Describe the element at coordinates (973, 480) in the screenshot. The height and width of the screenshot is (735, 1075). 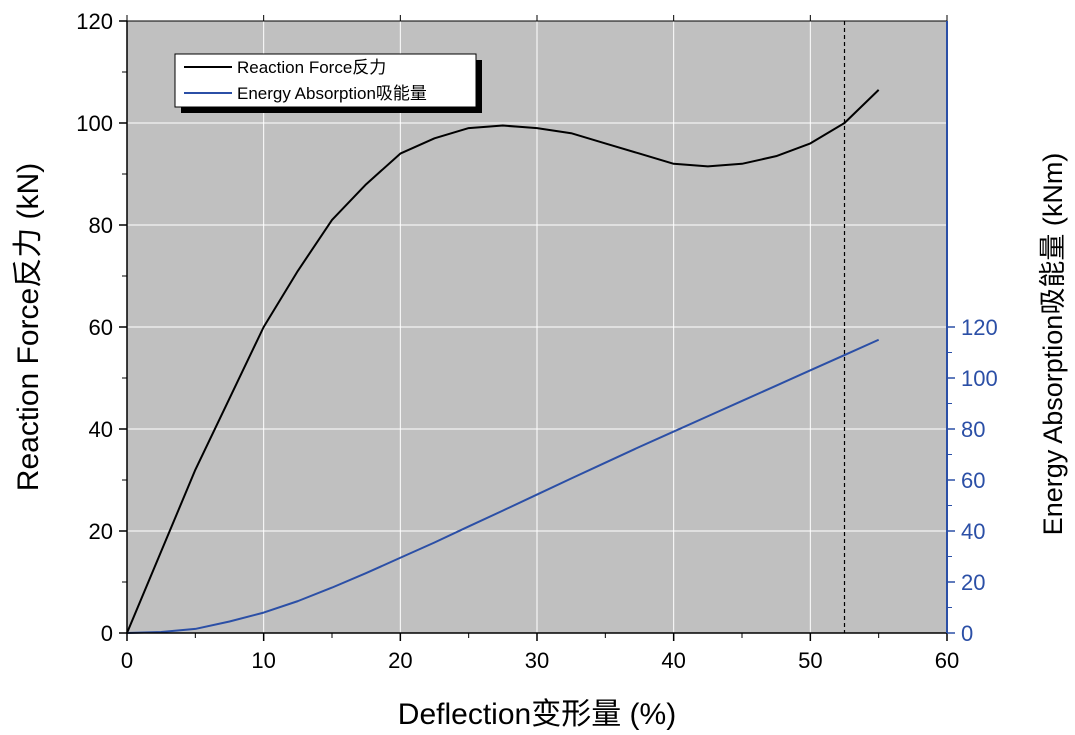
I see `y-right-tick-label: 60` at that location.